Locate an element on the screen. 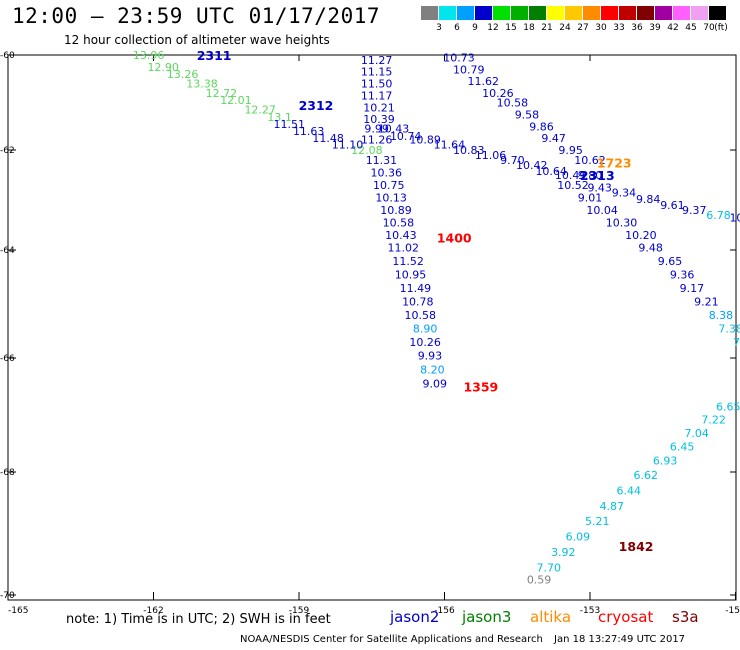 The image size is (740, 650). legend-label: 18 is located at coordinates (529, 28).